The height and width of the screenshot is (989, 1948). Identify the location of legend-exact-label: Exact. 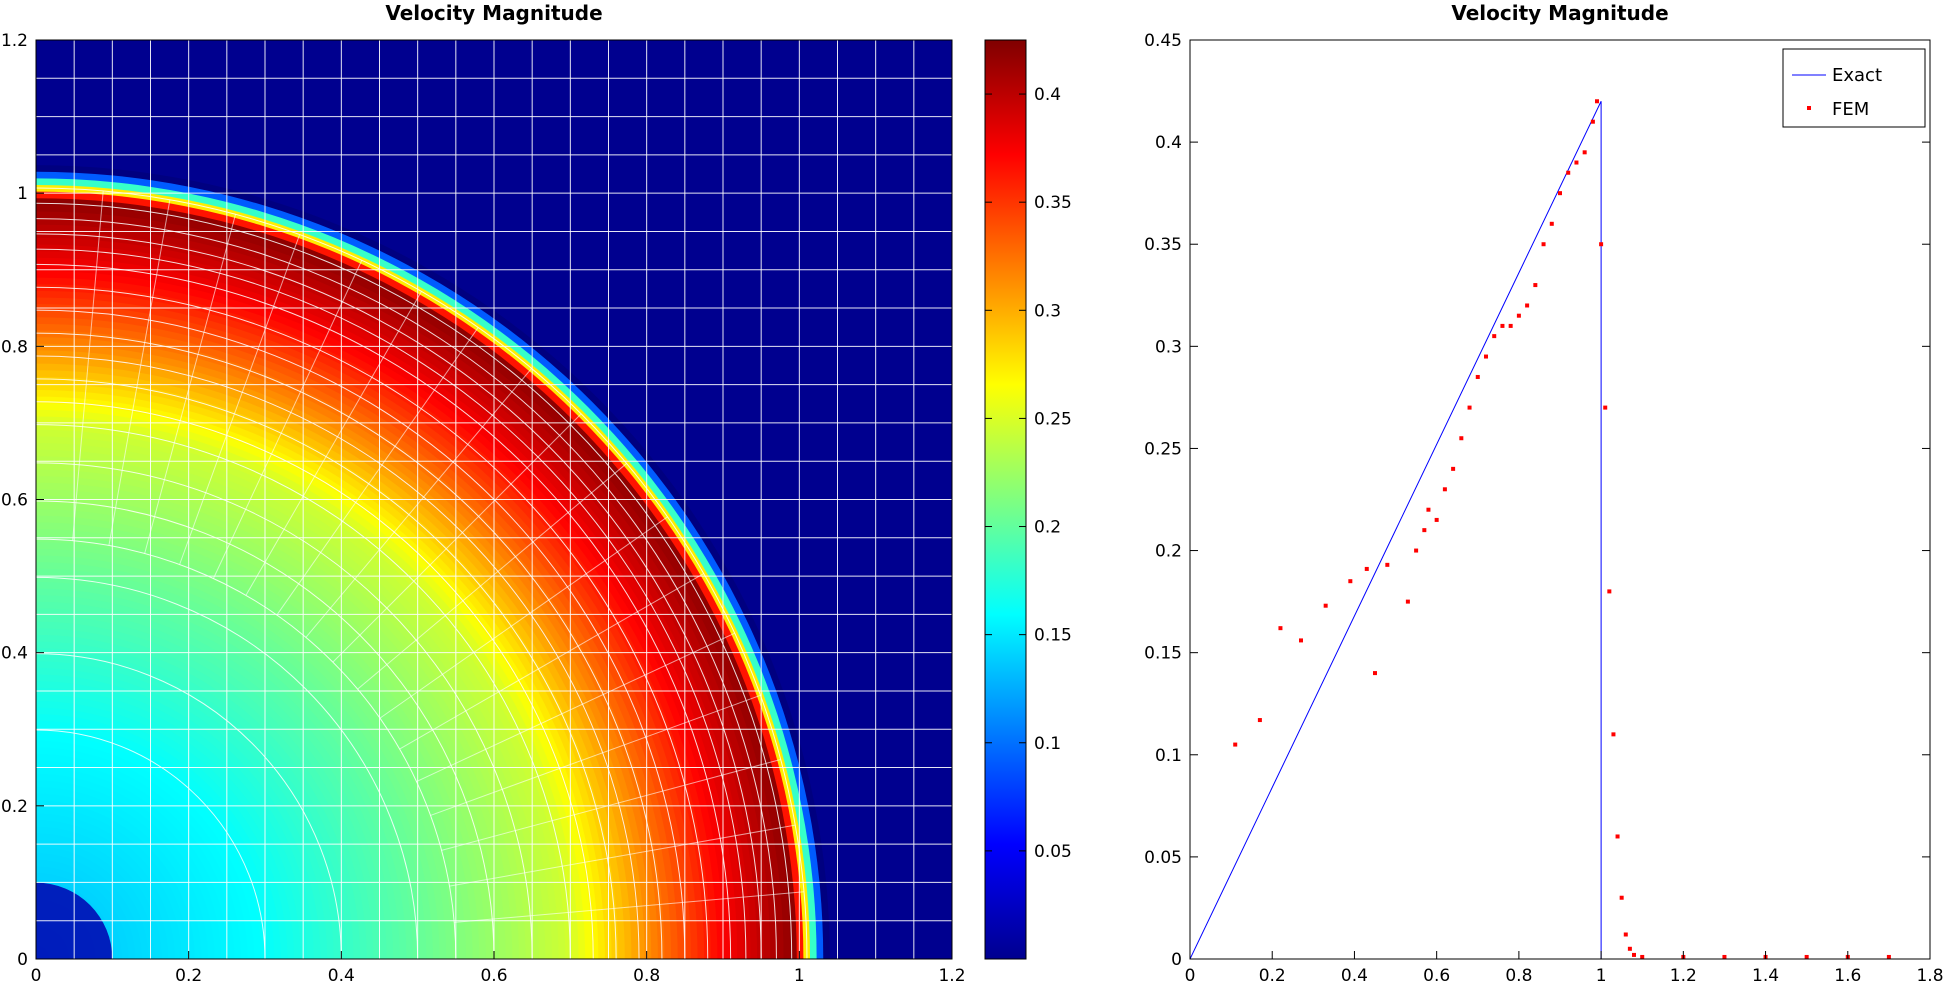
(1857, 75).